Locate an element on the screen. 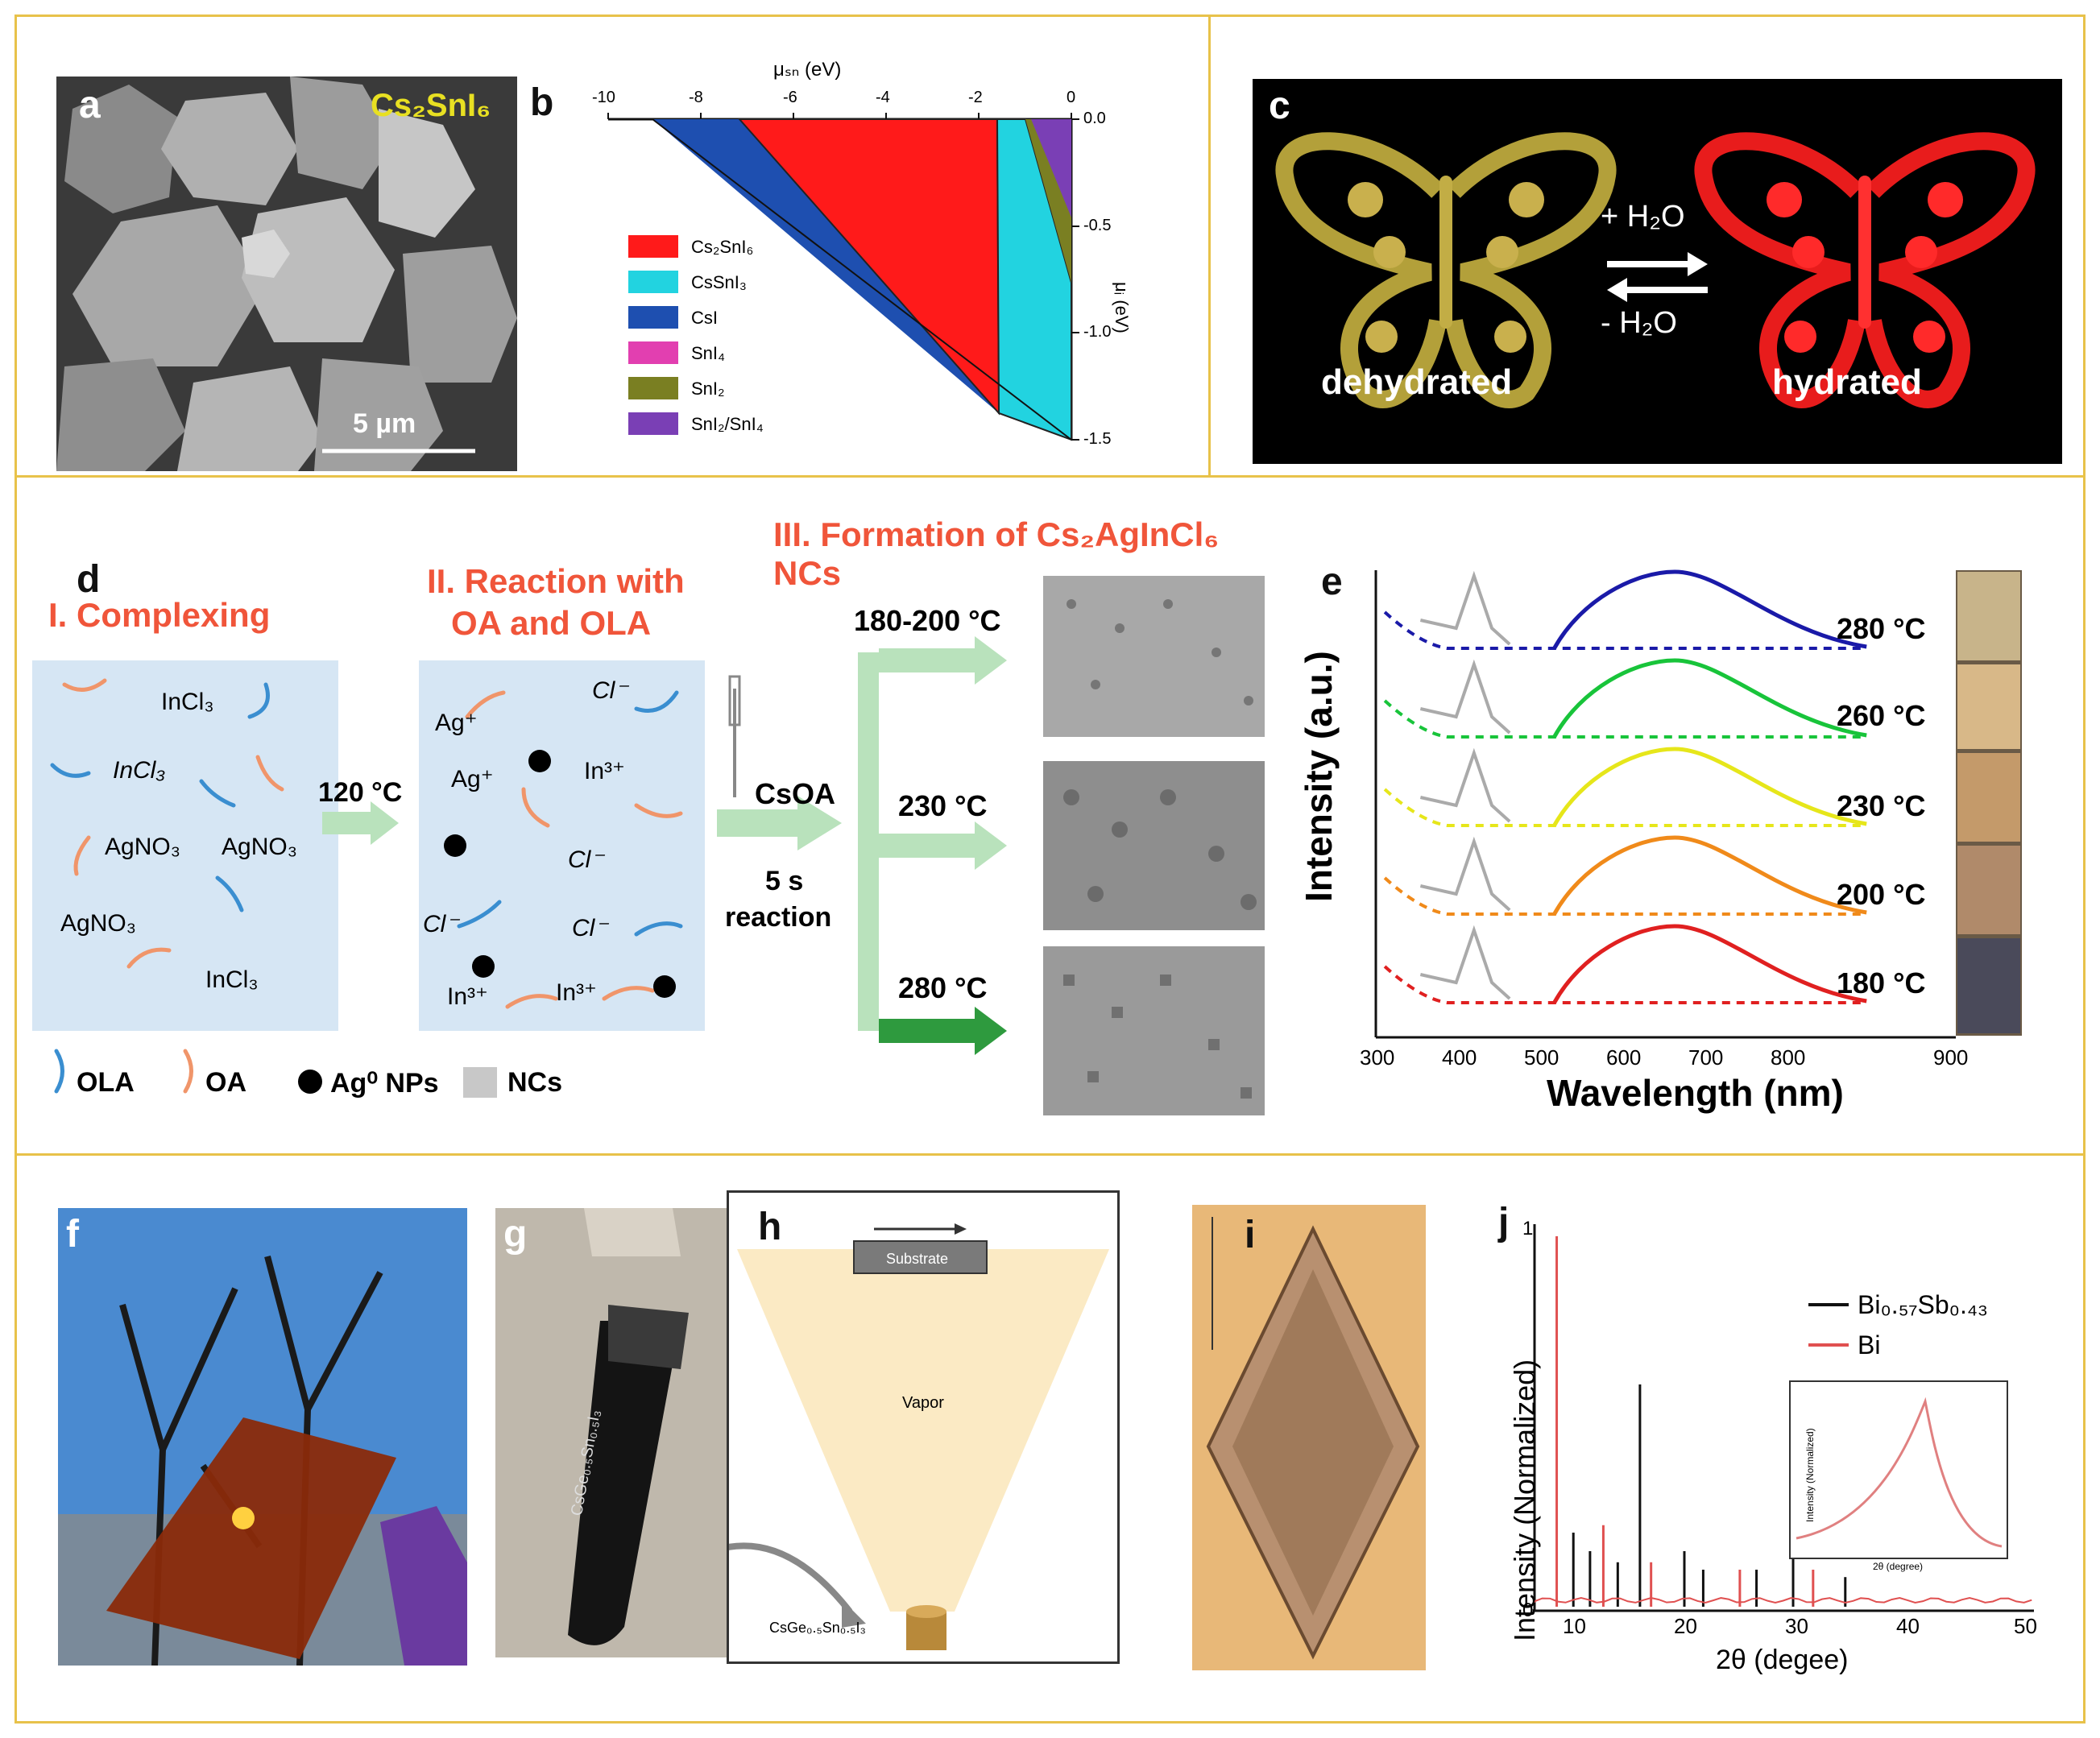 The width and height of the screenshot is (2100, 1738). j-xtick: 40 is located at coordinates (1908, 1626).